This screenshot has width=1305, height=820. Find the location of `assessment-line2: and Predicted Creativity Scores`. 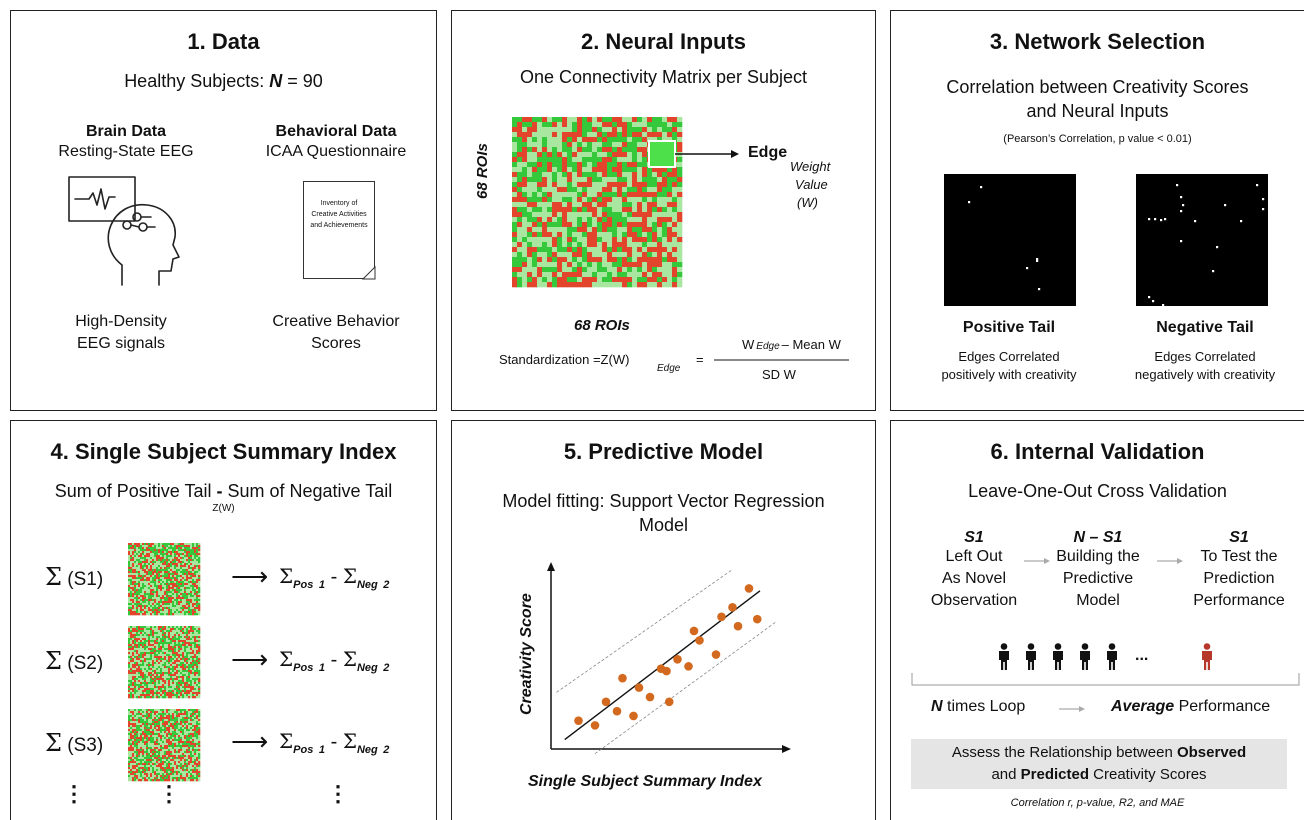

assessment-line2: and Predicted Creativity Scores is located at coordinates (1099, 774).